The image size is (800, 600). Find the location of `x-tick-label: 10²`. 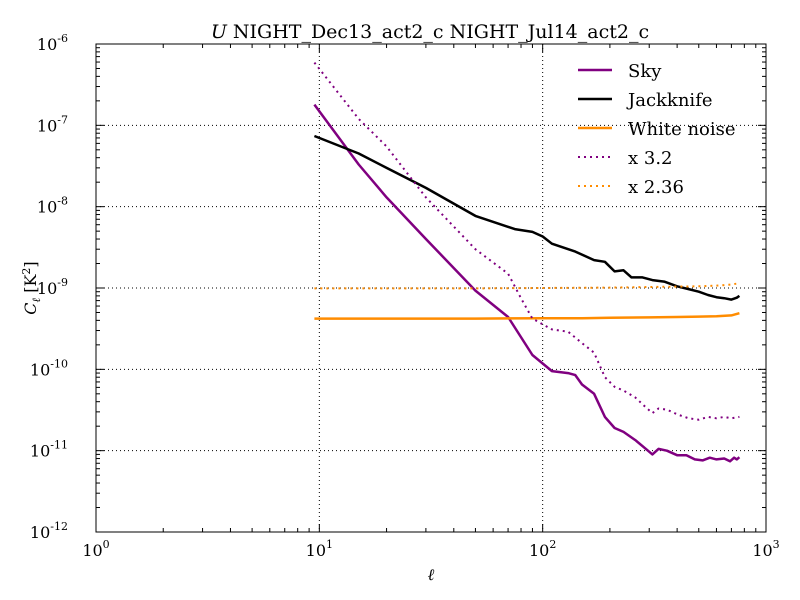

x-tick-label: 10² is located at coordinates (542, 549).